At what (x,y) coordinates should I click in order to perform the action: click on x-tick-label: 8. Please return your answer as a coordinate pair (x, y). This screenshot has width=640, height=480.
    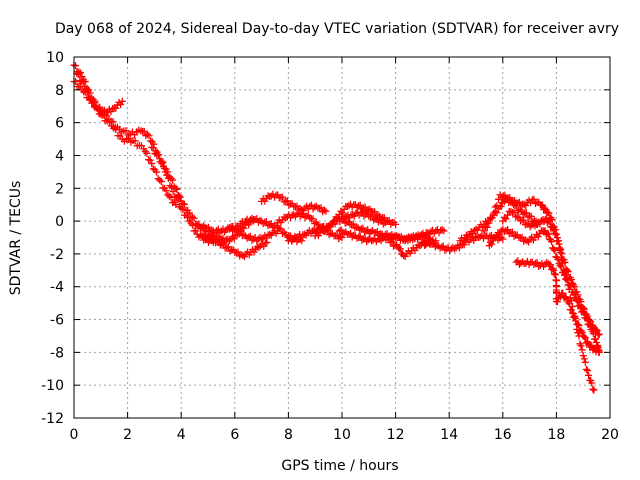
    Looking at the image, I should click on (288, 435).